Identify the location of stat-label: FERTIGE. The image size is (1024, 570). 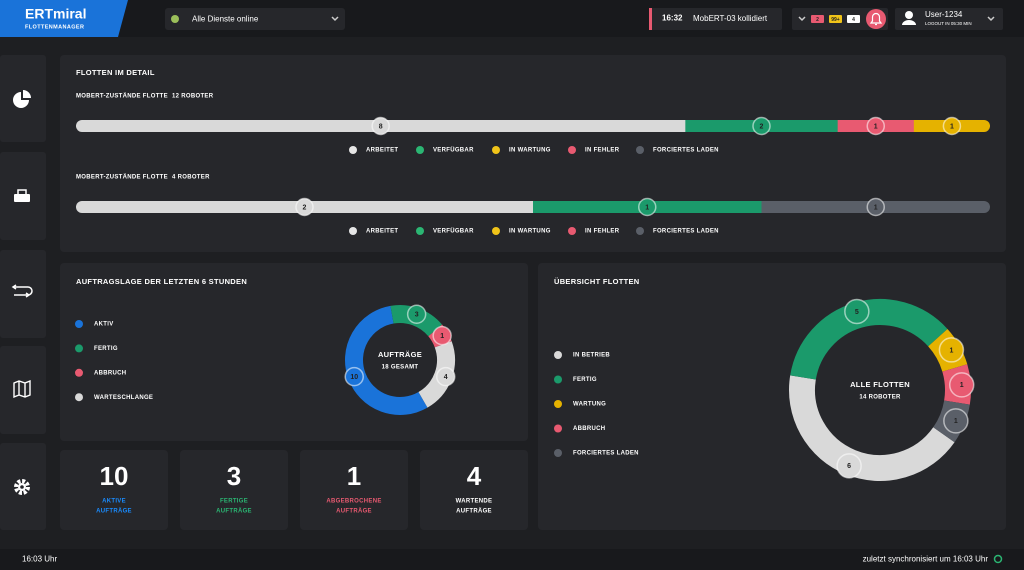
(234, 502).